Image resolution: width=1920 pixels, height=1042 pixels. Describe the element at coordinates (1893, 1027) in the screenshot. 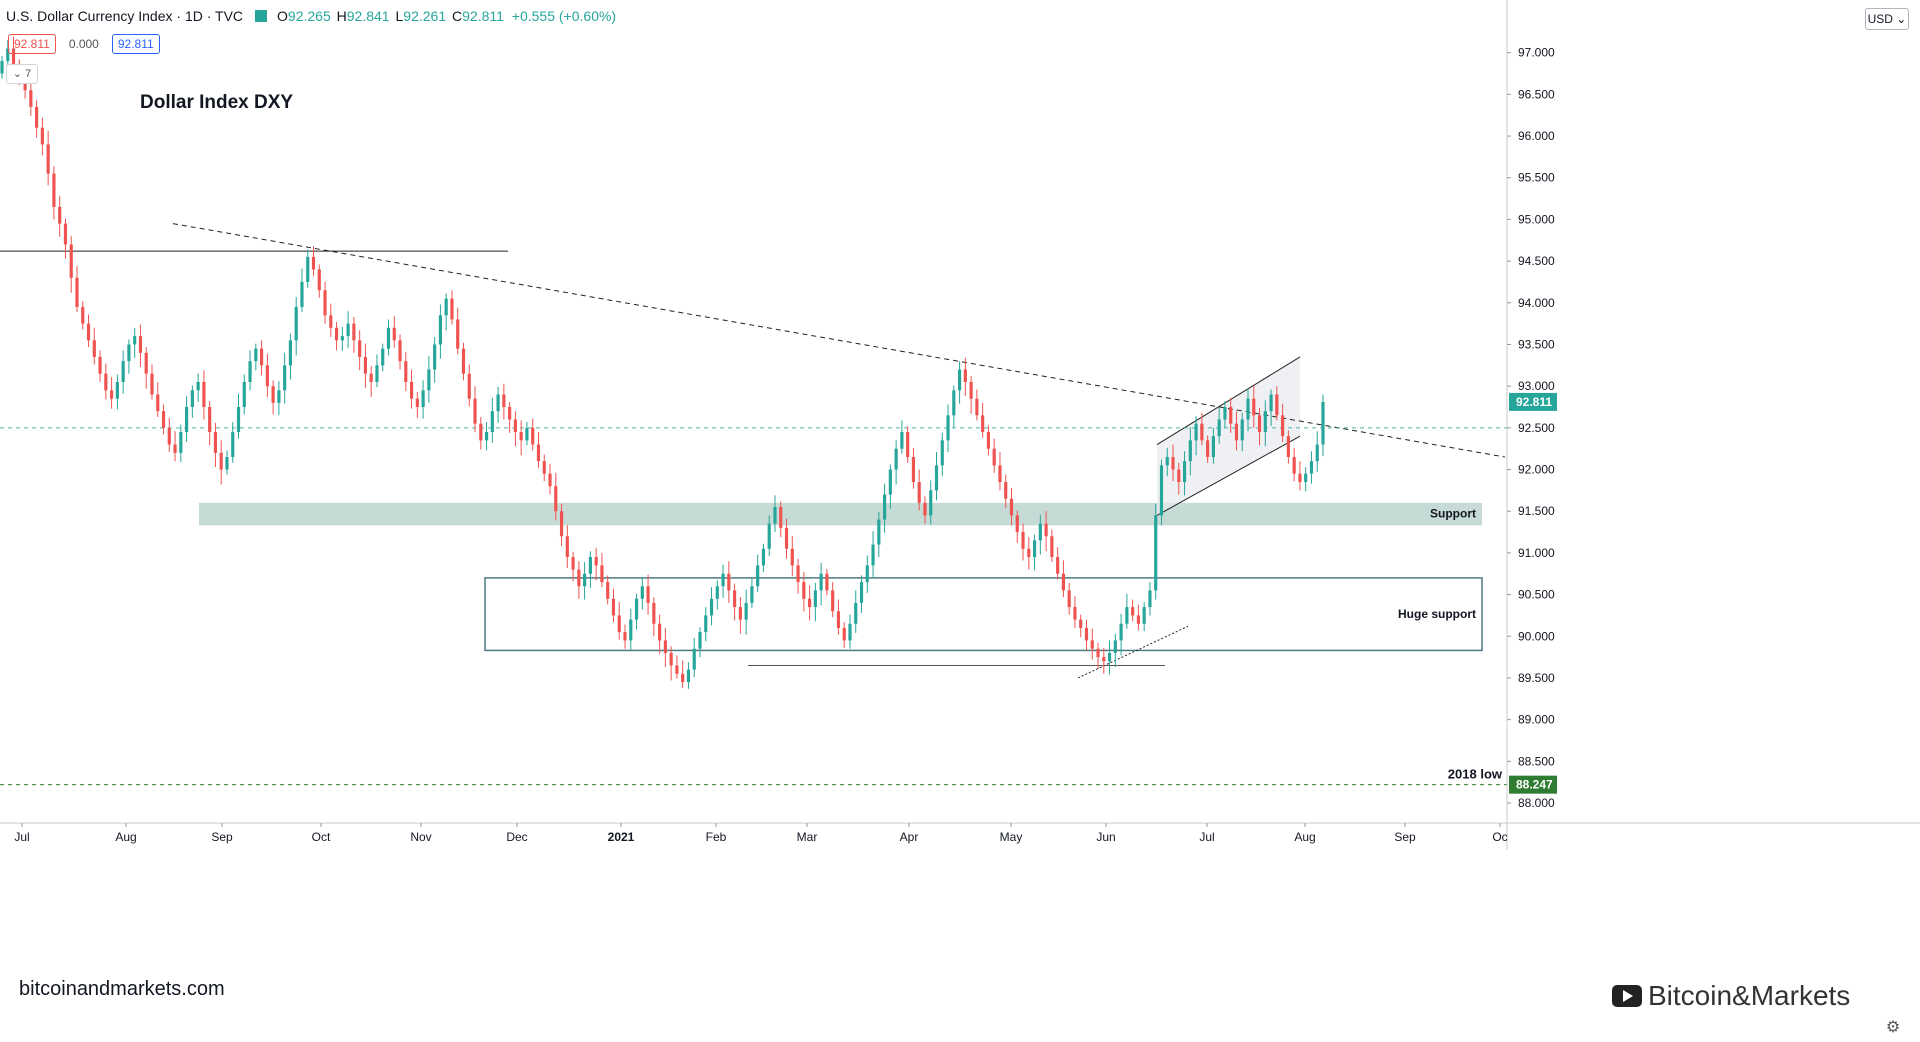

I see `gear-icon: ⚙` at that location.